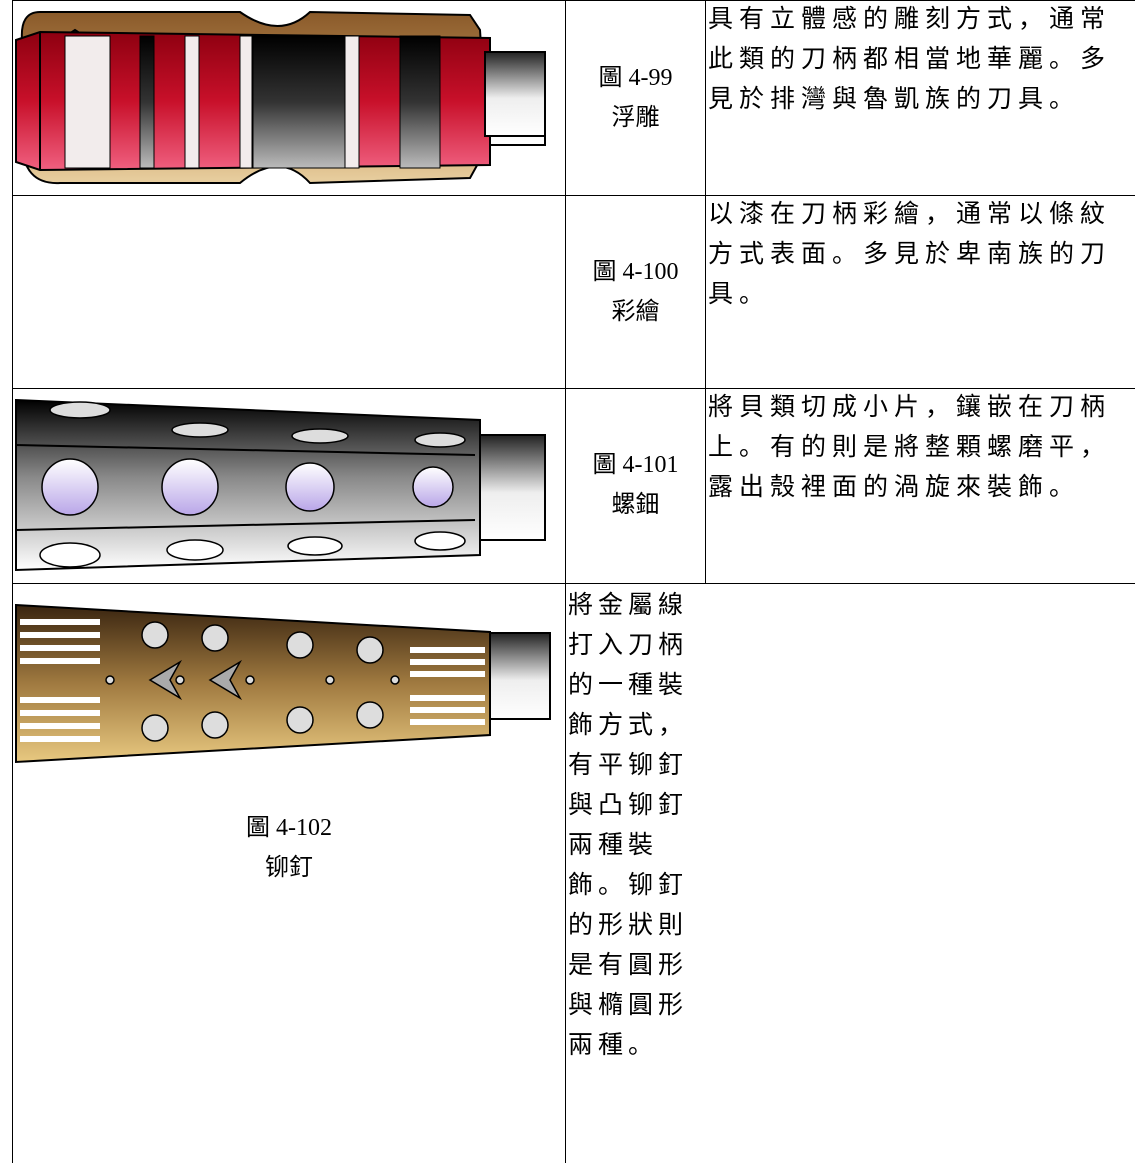 This screenshot has height=1163, width=1135. I want to click on figure-name: 彩繪, so click(635, 312).